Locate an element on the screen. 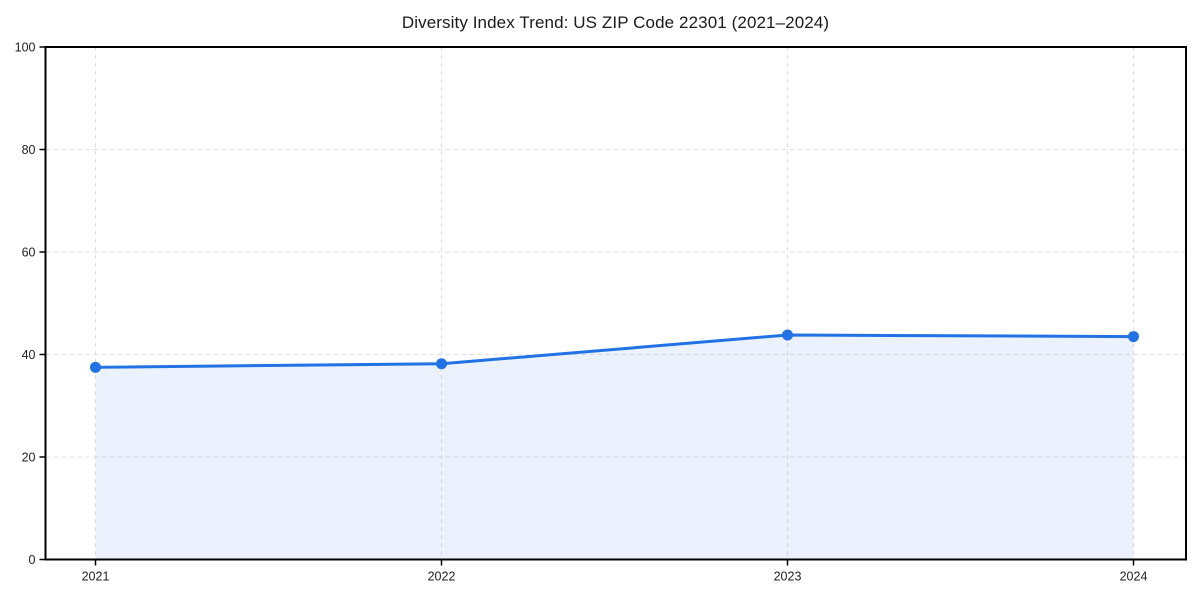 This screenshot has width=1200, height=600. y-tick-label: 40 is located at coordinates (29, 355).